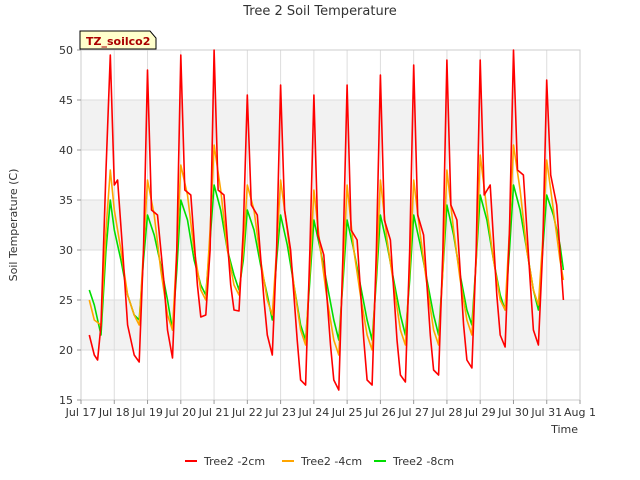  I want to click on y-tick-label: 45, so click(66, 100).